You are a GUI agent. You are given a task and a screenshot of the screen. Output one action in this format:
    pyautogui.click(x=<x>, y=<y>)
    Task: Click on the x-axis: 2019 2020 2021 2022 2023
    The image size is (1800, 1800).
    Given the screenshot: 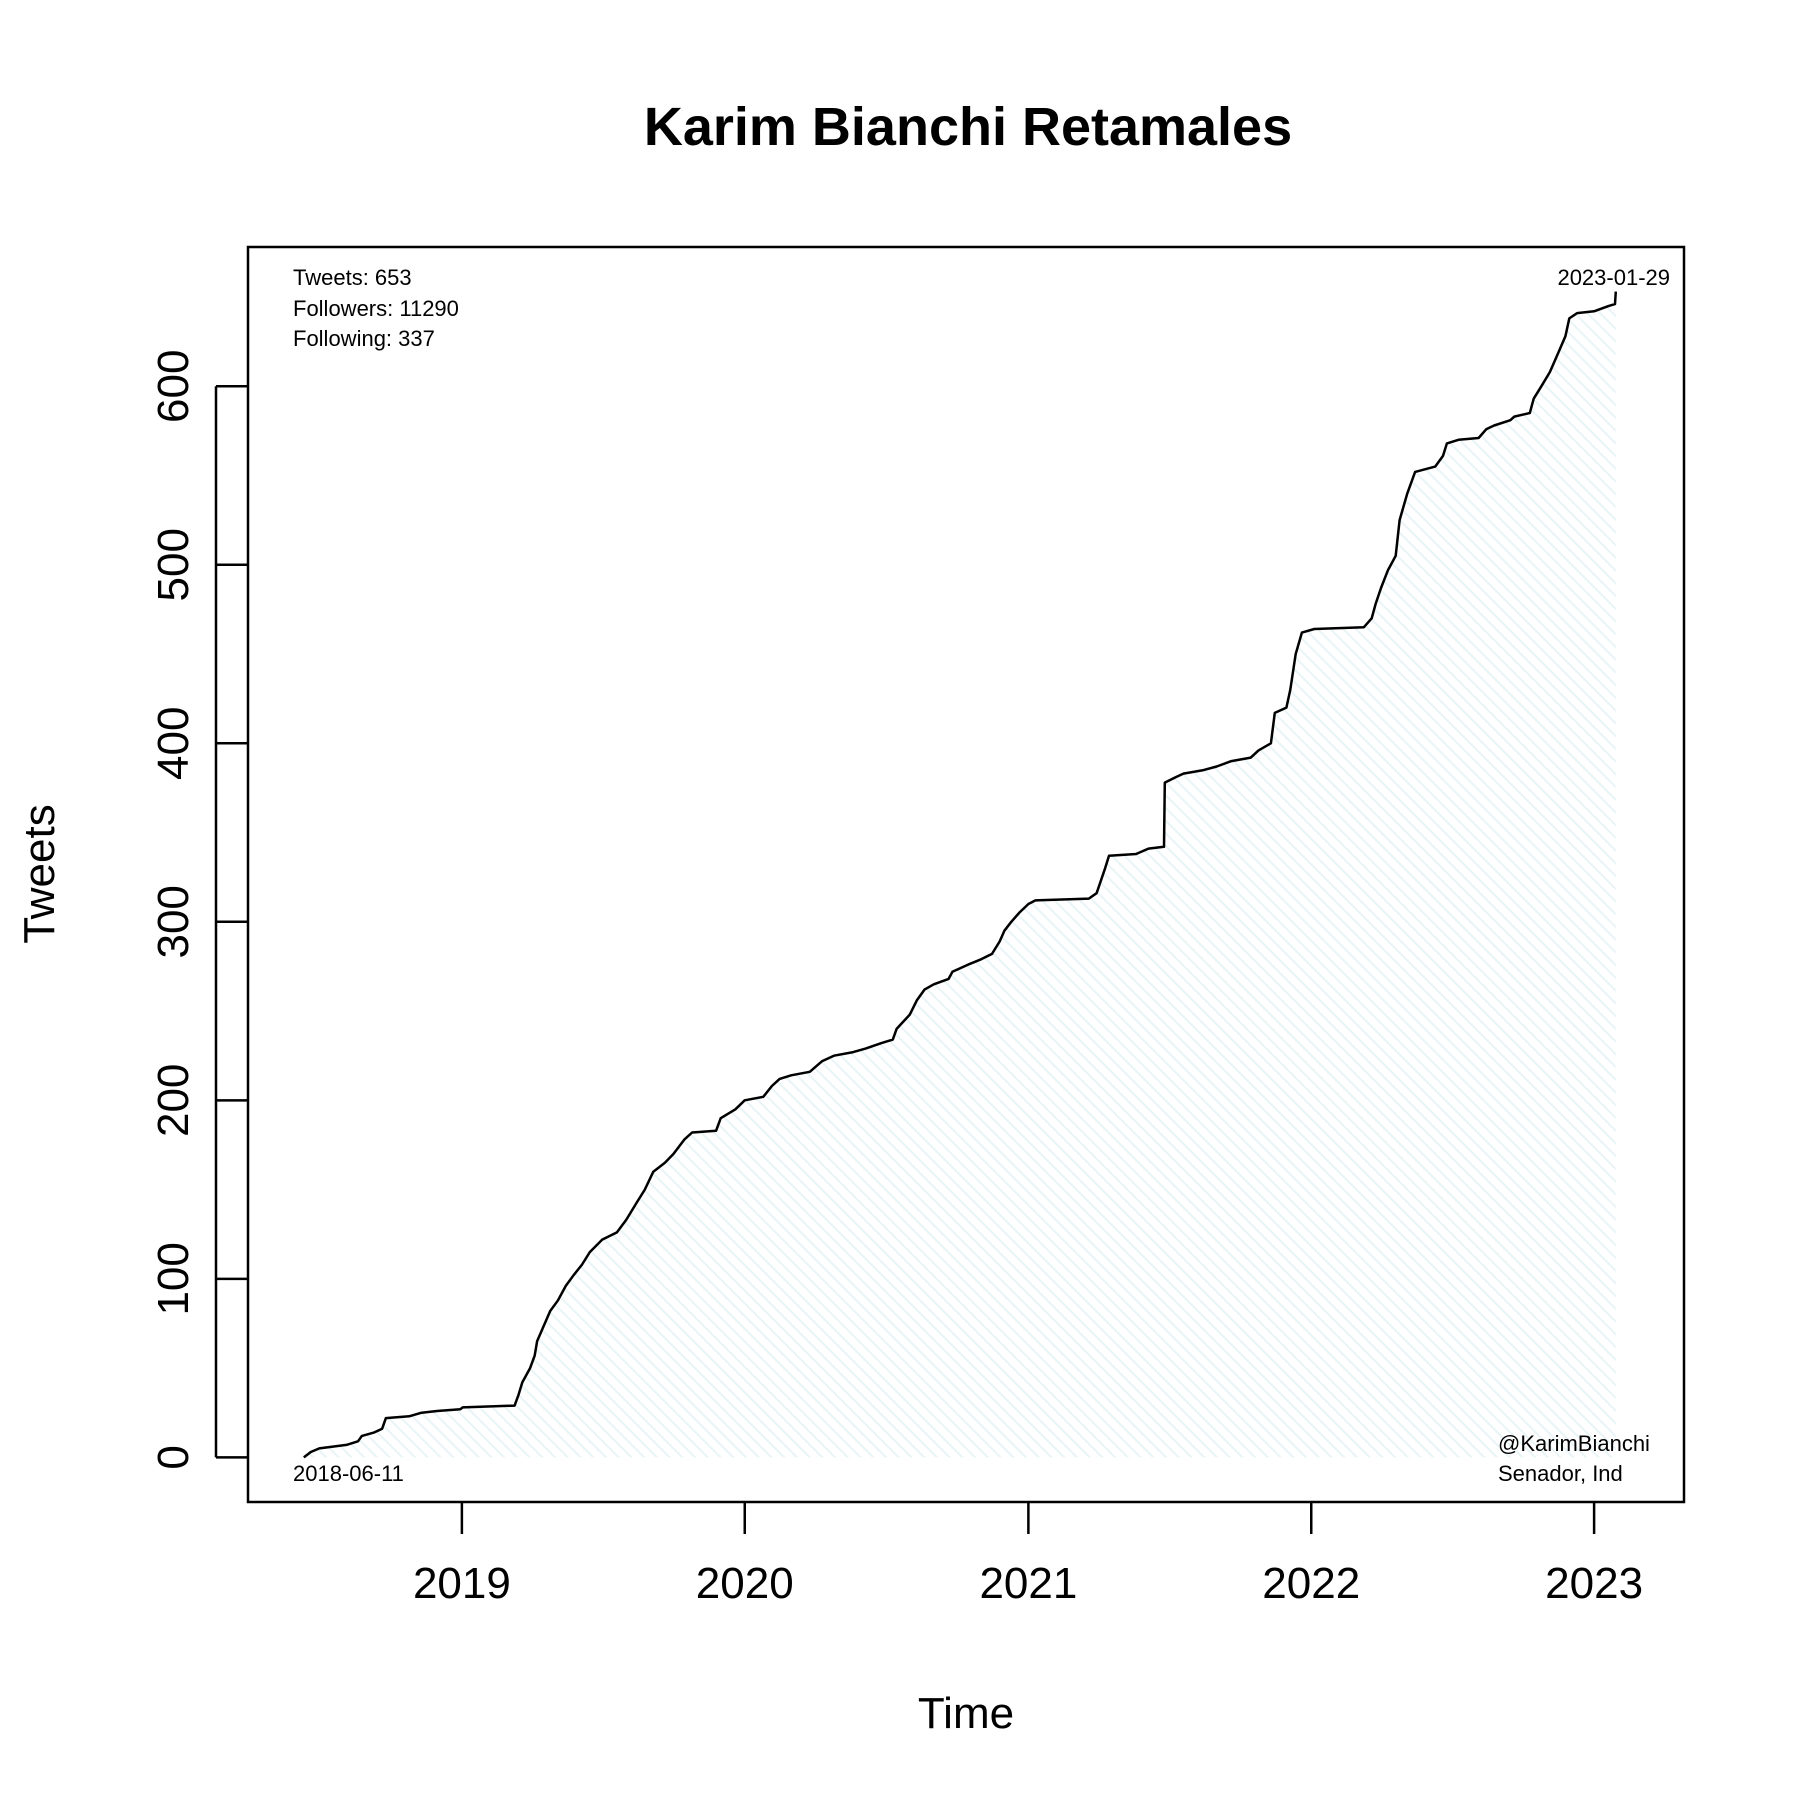 What is the action you would take?
    pyautogui.click(x=1028, y=1555)
    